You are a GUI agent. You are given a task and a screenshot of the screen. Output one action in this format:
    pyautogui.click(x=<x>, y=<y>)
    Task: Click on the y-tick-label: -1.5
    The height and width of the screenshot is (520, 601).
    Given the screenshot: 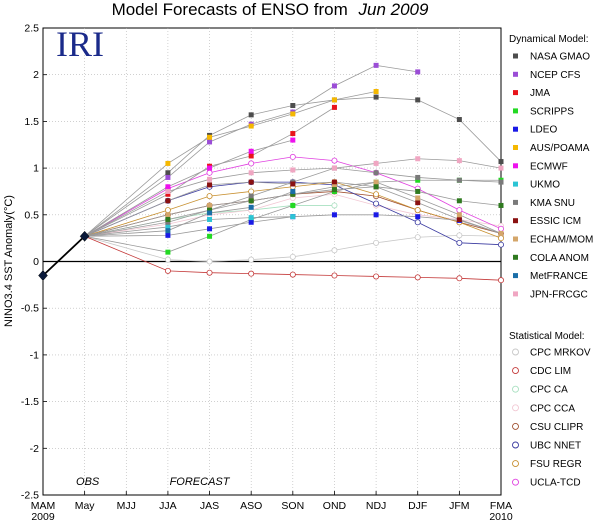 What is the action you would take?
    pyautogui.click(x=30, y=402)
    